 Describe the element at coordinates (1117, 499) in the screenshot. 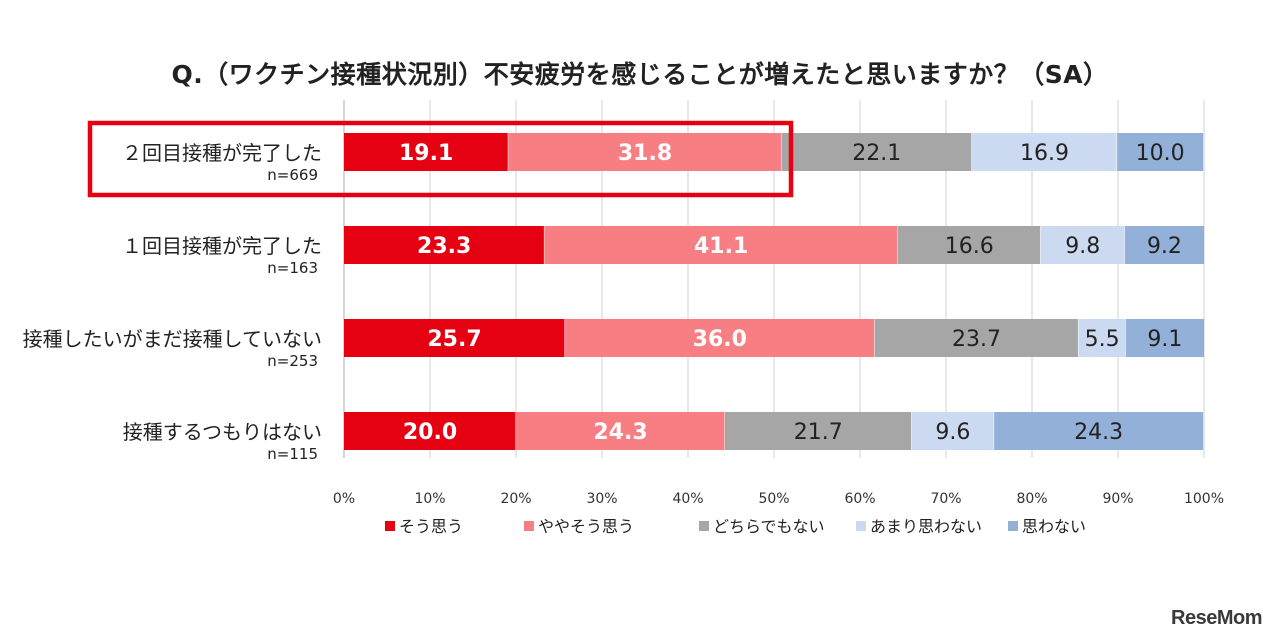

I see `x-tick-label: 90%` at that location.